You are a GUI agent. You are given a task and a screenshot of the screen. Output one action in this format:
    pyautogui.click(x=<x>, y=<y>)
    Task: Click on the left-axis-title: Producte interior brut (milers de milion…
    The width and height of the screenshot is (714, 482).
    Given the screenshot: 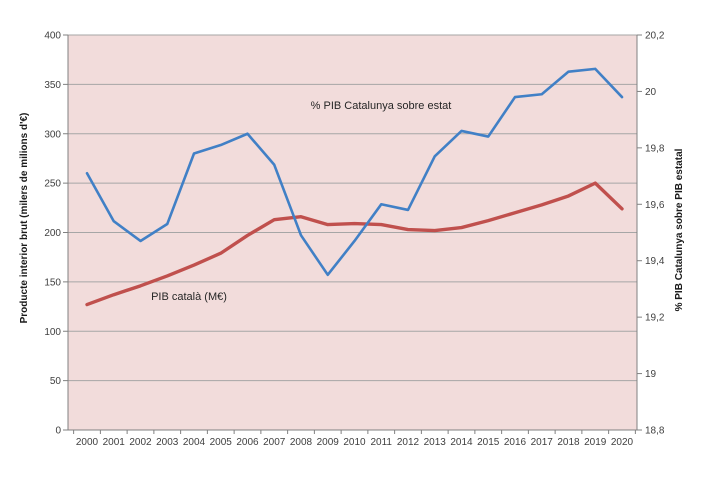 What is the action you would take?
    pyautogui.click(x=24, y=218)
    